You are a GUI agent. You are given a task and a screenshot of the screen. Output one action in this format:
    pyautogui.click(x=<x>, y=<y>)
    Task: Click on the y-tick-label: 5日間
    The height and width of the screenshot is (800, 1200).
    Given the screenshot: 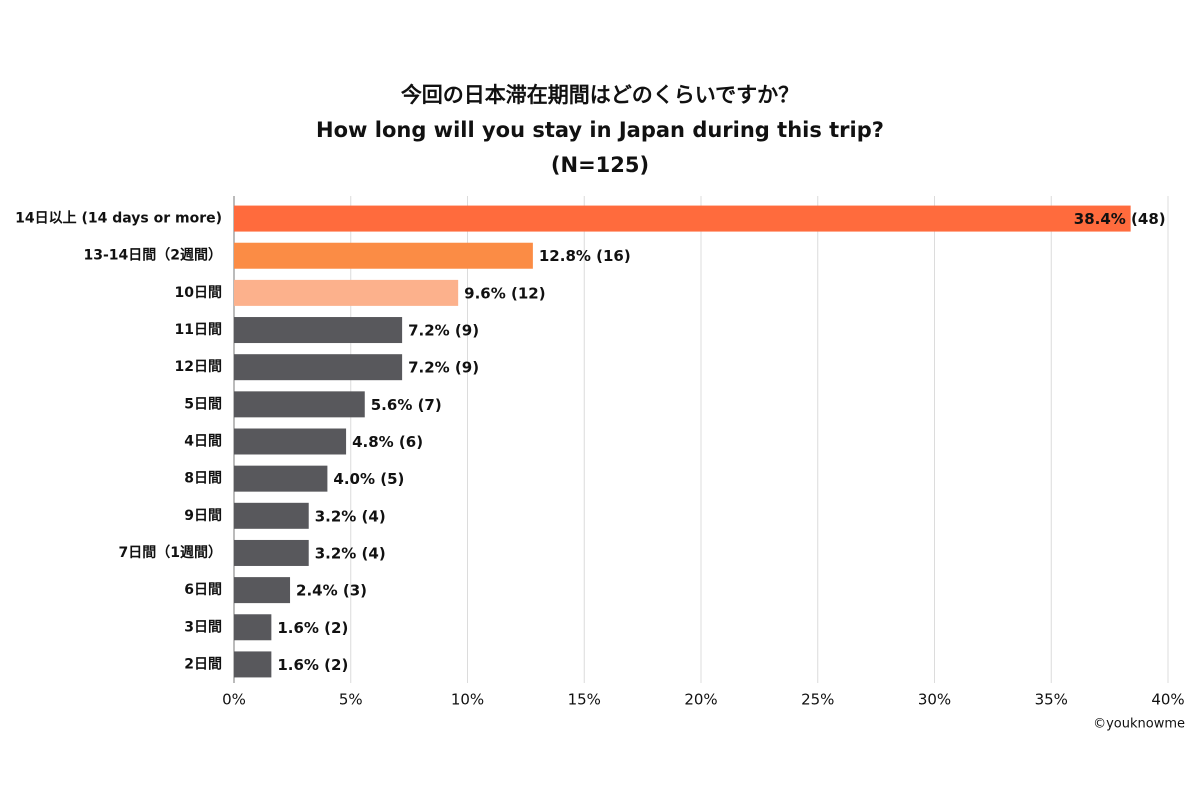 What is the action you would take?
    pyautogui.click(x=203, y=404)
    